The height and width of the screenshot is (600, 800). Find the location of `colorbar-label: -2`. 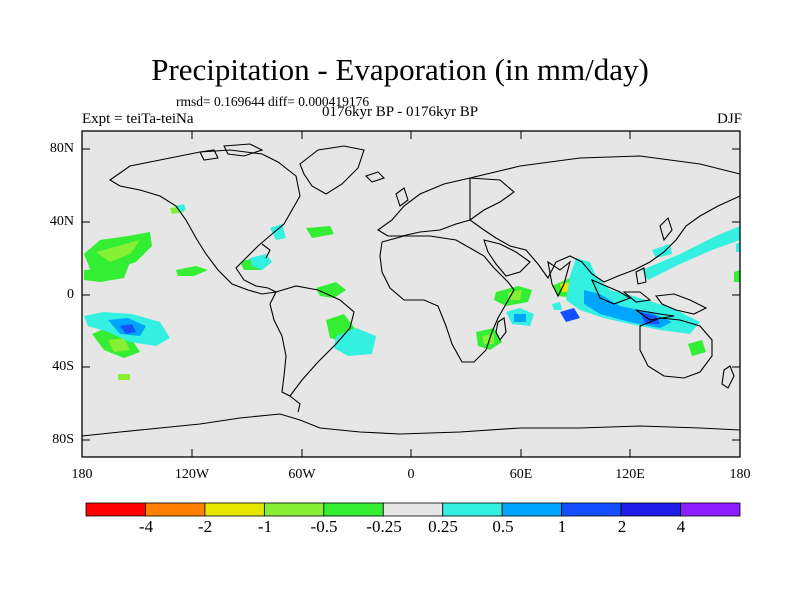

colorbar-label: -2 is located at coordinates (205, 526).